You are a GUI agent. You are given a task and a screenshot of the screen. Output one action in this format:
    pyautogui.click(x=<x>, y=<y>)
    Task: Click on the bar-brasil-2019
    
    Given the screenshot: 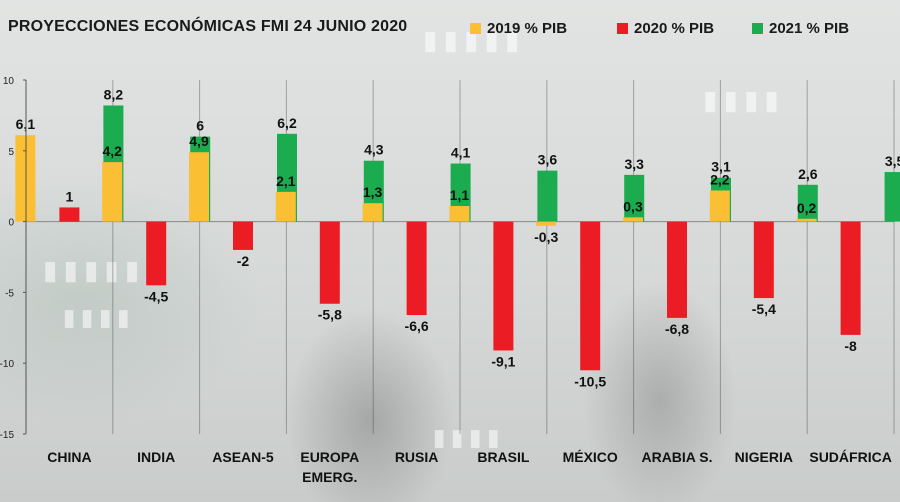 What is the action you would take?
    pyautogui.click(x=459, y=214)
    